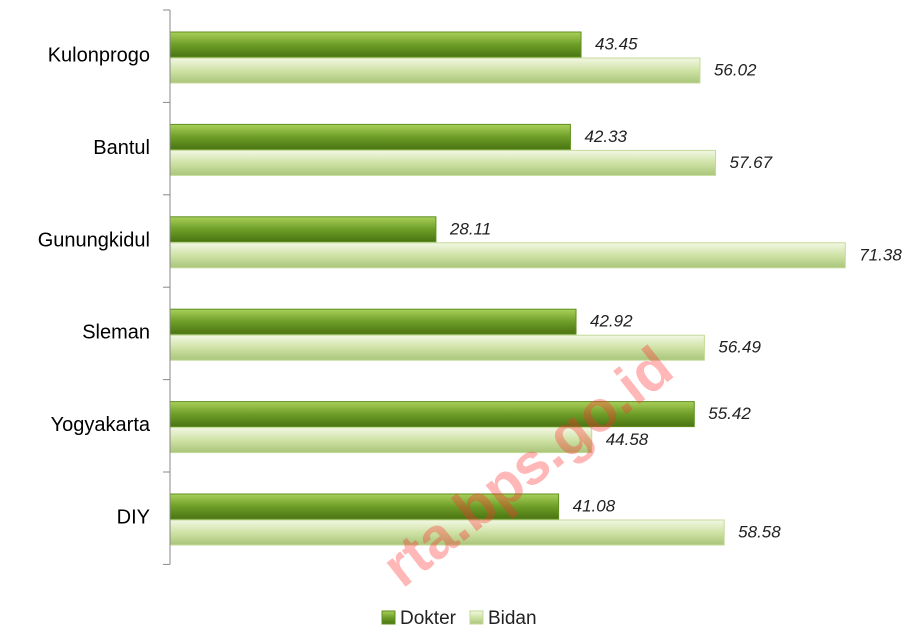 This screenshot has width=915, height=632. What do you see at coordinates (627, 439) in the screenshot?
I see `data-label: 44.58` at bounding box center [627, 439].